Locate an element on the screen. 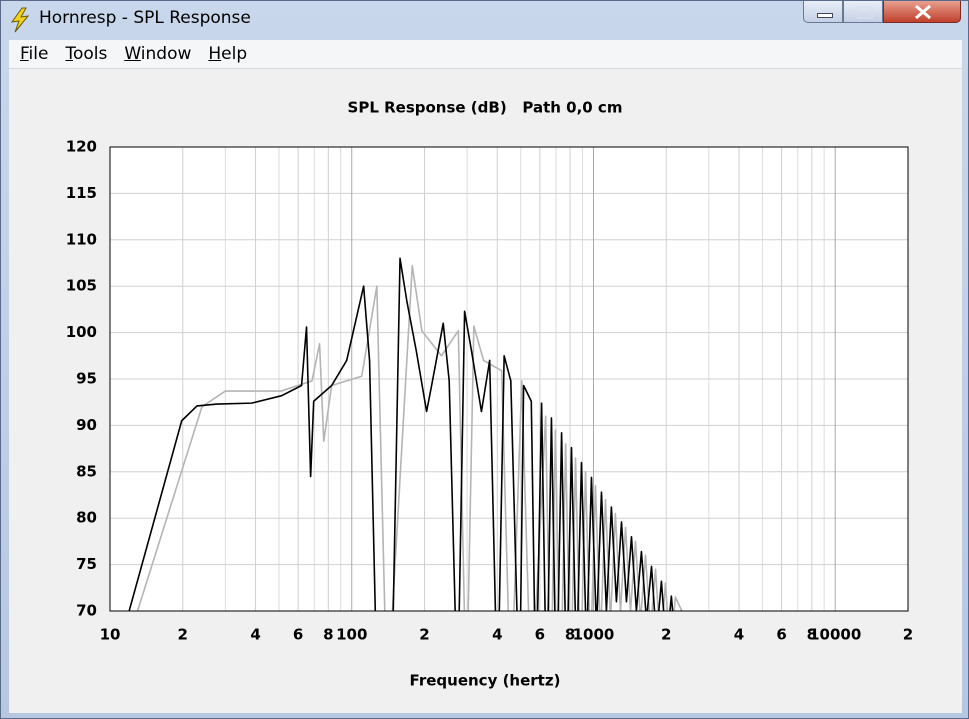 This screenshot has width=969, height=719. x-axis-label: Frequency (hertz) is located at coordinates (485, 681).